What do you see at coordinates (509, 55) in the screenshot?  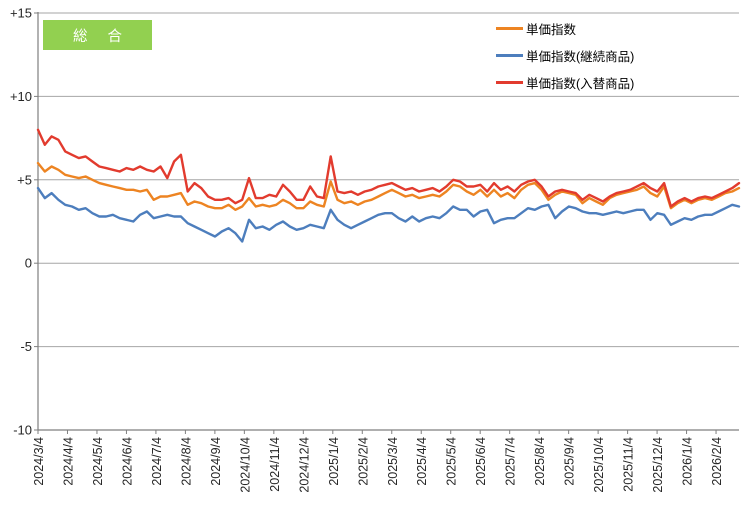 I see `legend-line-swatch-blue` at bounding box center [509, 55].